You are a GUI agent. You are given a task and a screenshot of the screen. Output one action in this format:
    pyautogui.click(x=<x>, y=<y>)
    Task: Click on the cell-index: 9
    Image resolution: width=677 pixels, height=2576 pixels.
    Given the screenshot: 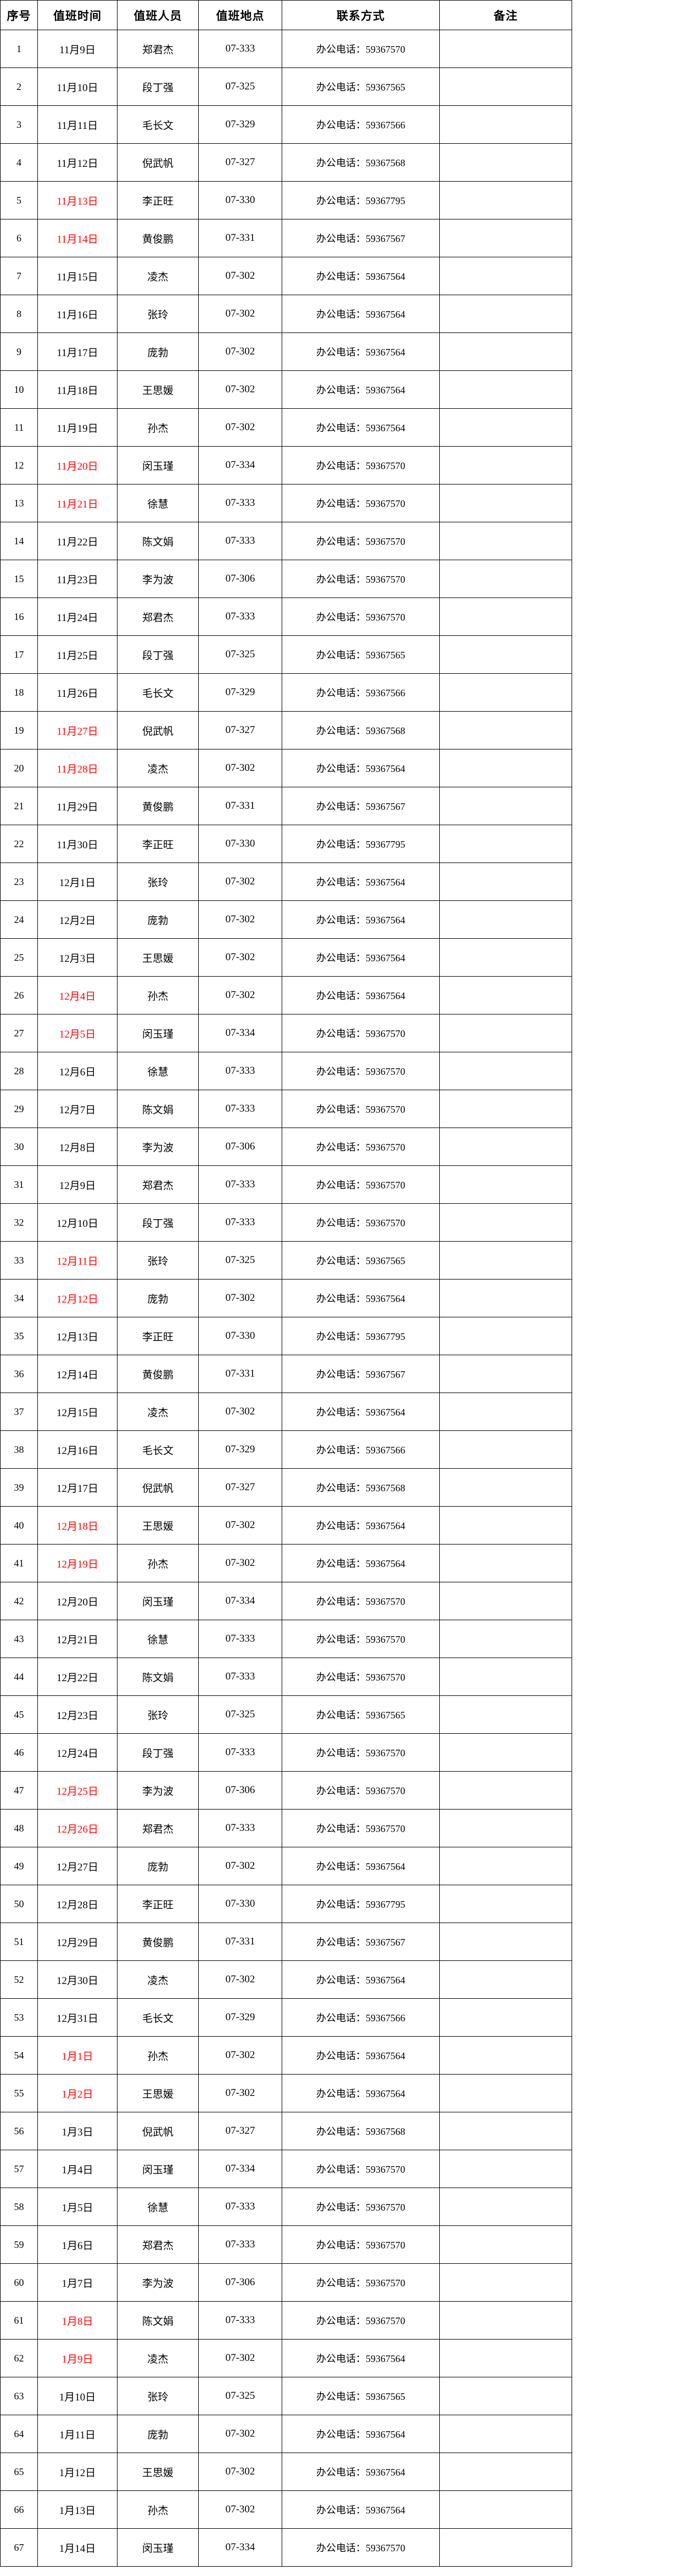 What is the action you would take?
    pyautogui.click(x=19, y=352)
    